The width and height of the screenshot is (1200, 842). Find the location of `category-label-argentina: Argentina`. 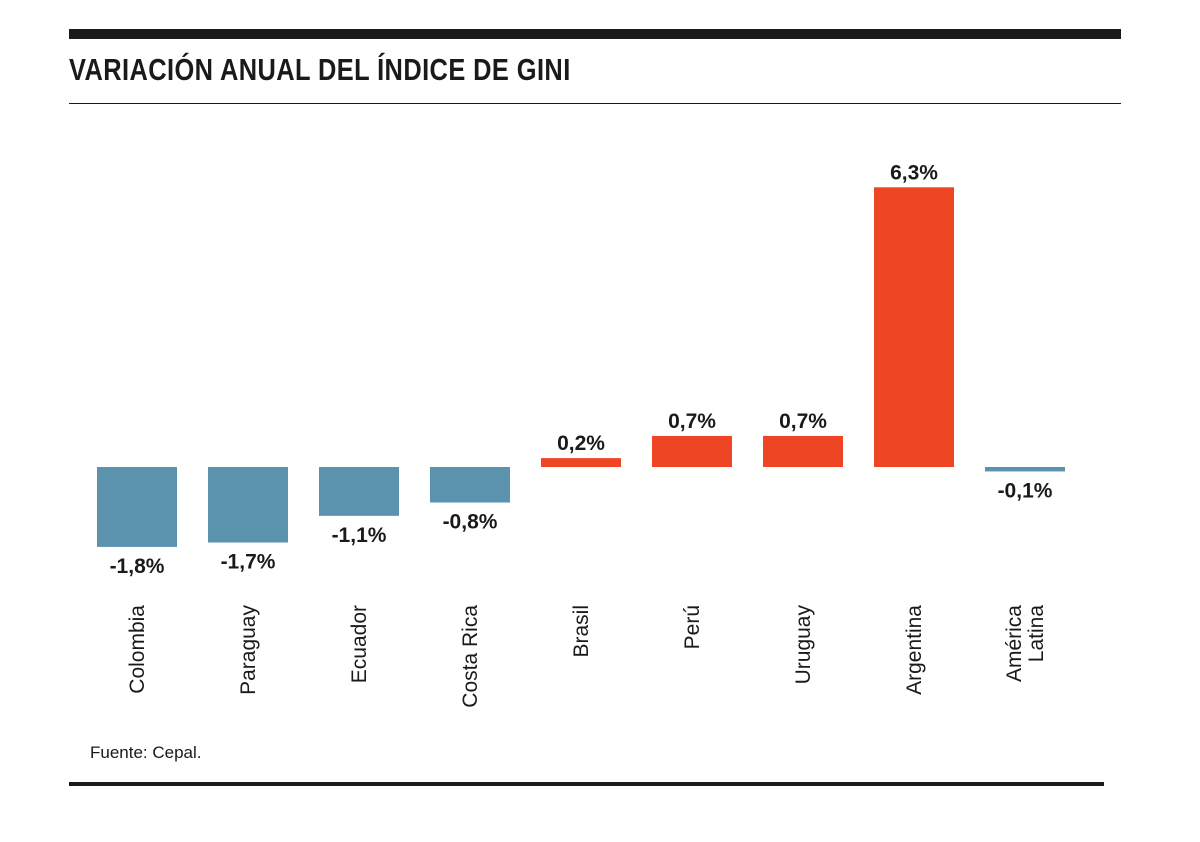

category-label-argentina: Argentina is located at coordinates (914, 650).